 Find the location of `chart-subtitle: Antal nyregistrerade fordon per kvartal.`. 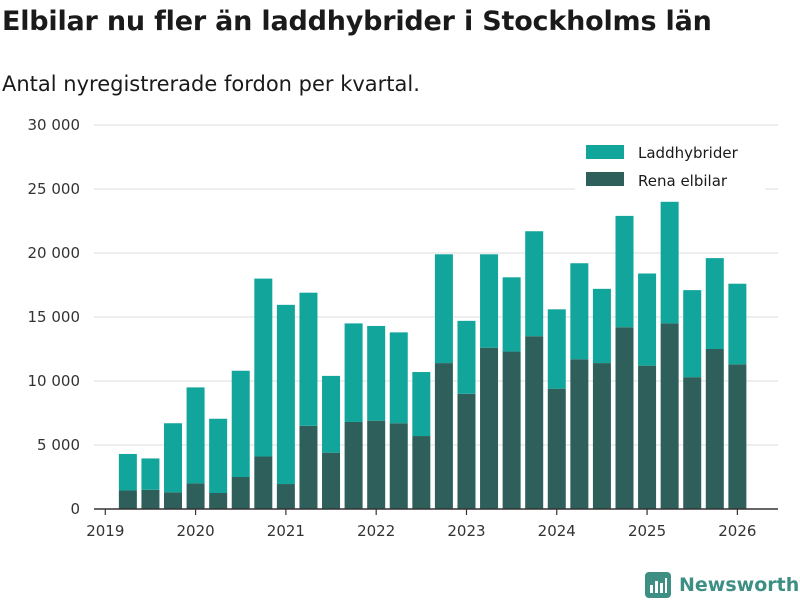

chart-subtitle: Antal nyregistrerade fordon per kvartal. is located at coordinates (211, 84).